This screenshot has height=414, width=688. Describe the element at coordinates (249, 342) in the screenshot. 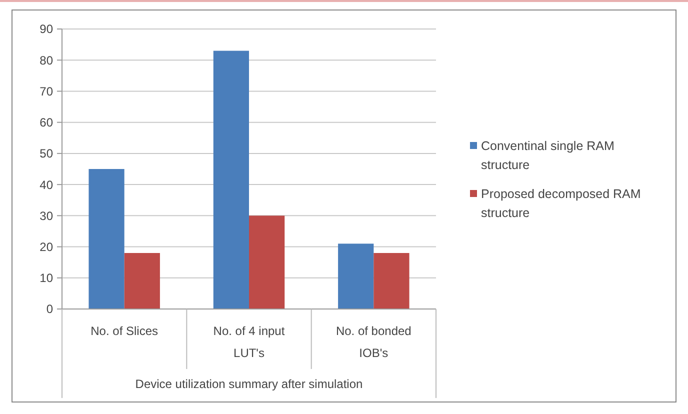

I see `x-tick-label: No. of 4 input LUT's` at that location.